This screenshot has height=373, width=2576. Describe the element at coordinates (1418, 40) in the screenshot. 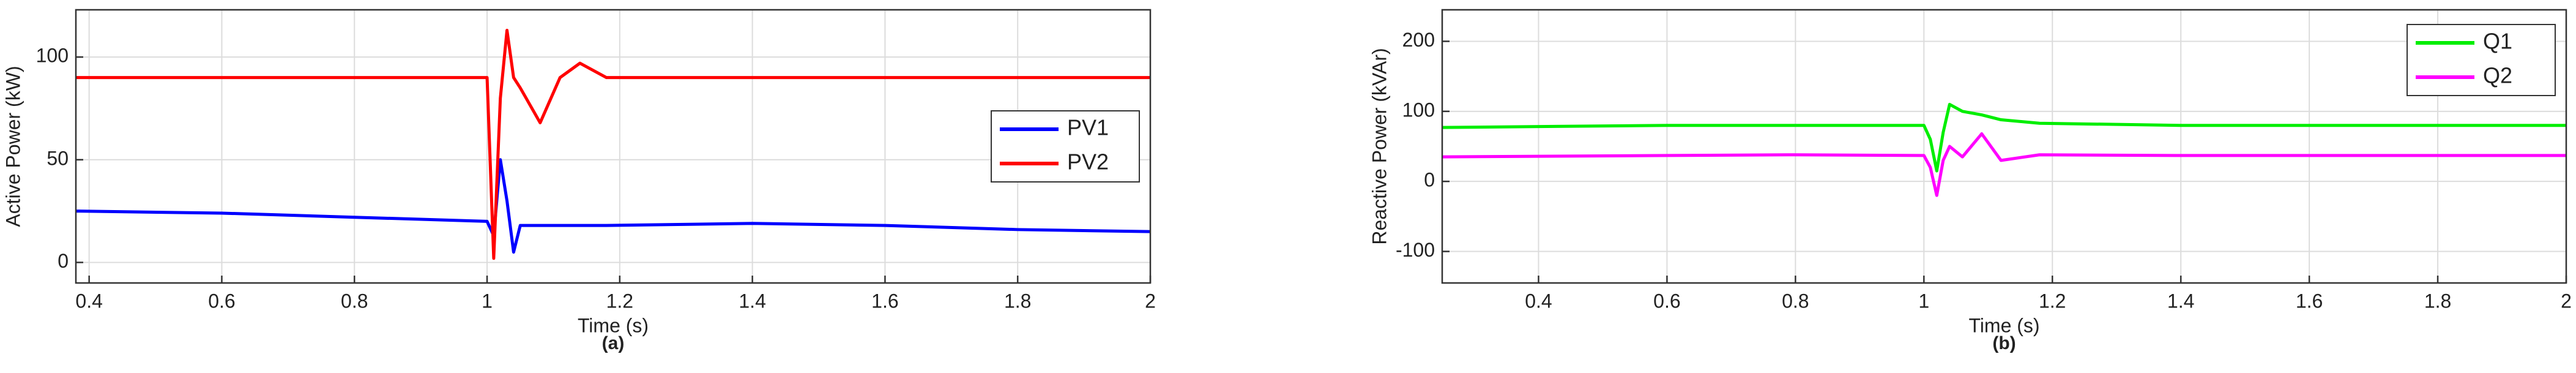

I see `y-tick-label: 200` at that location.